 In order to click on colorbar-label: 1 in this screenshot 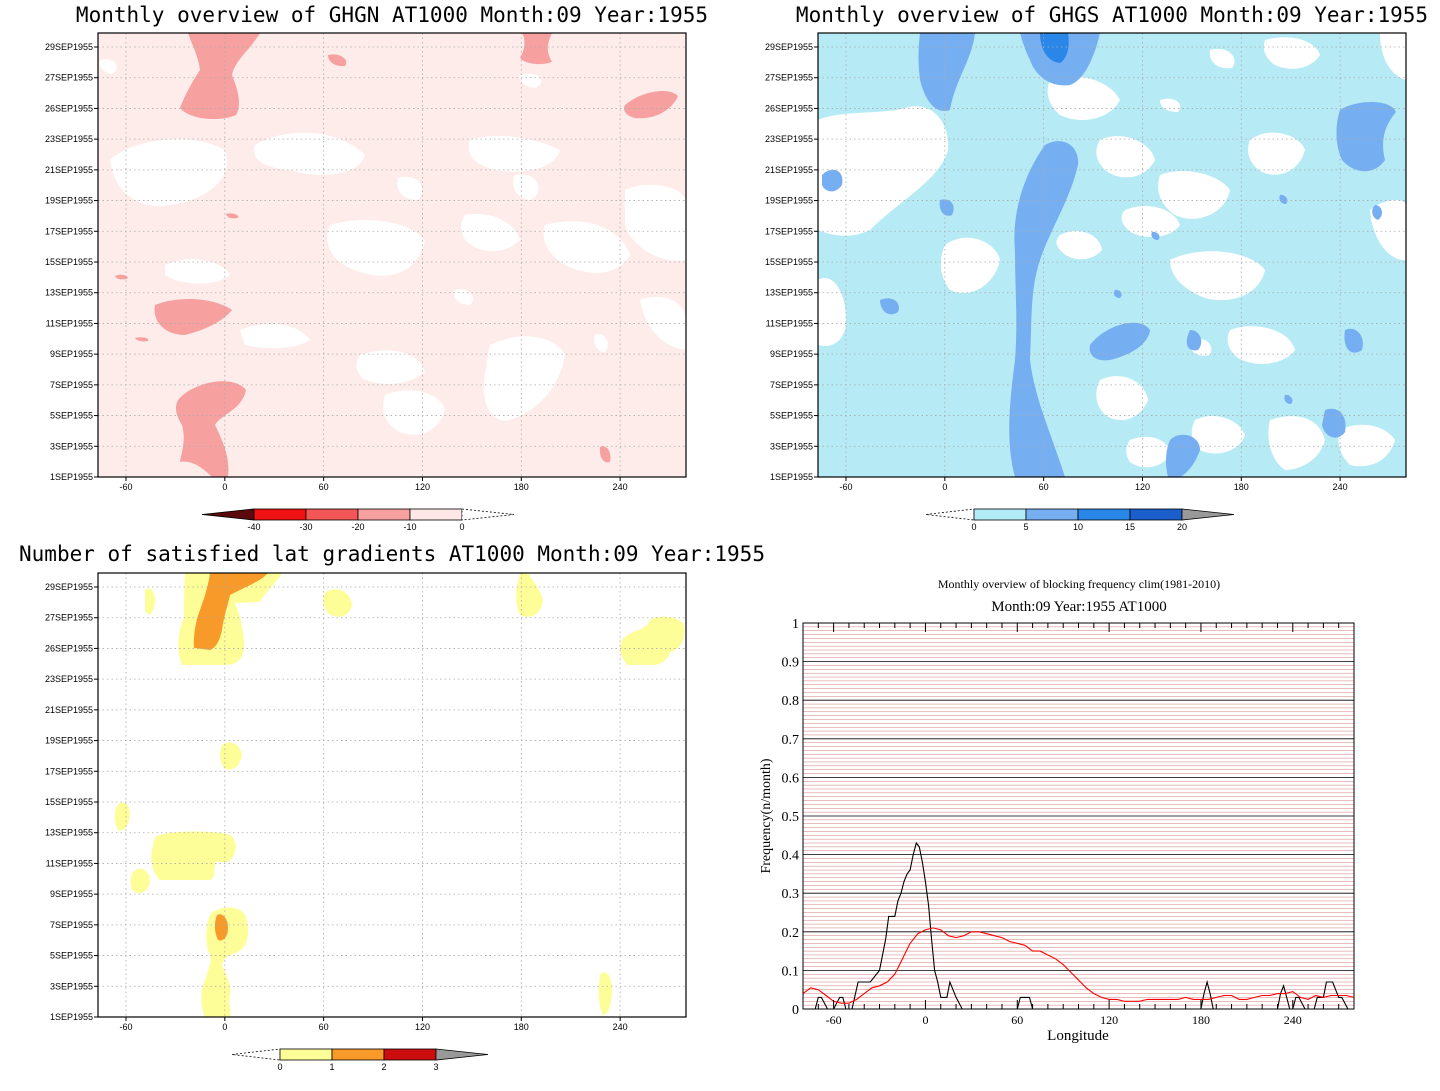, I will do `click(331, 1067)`.